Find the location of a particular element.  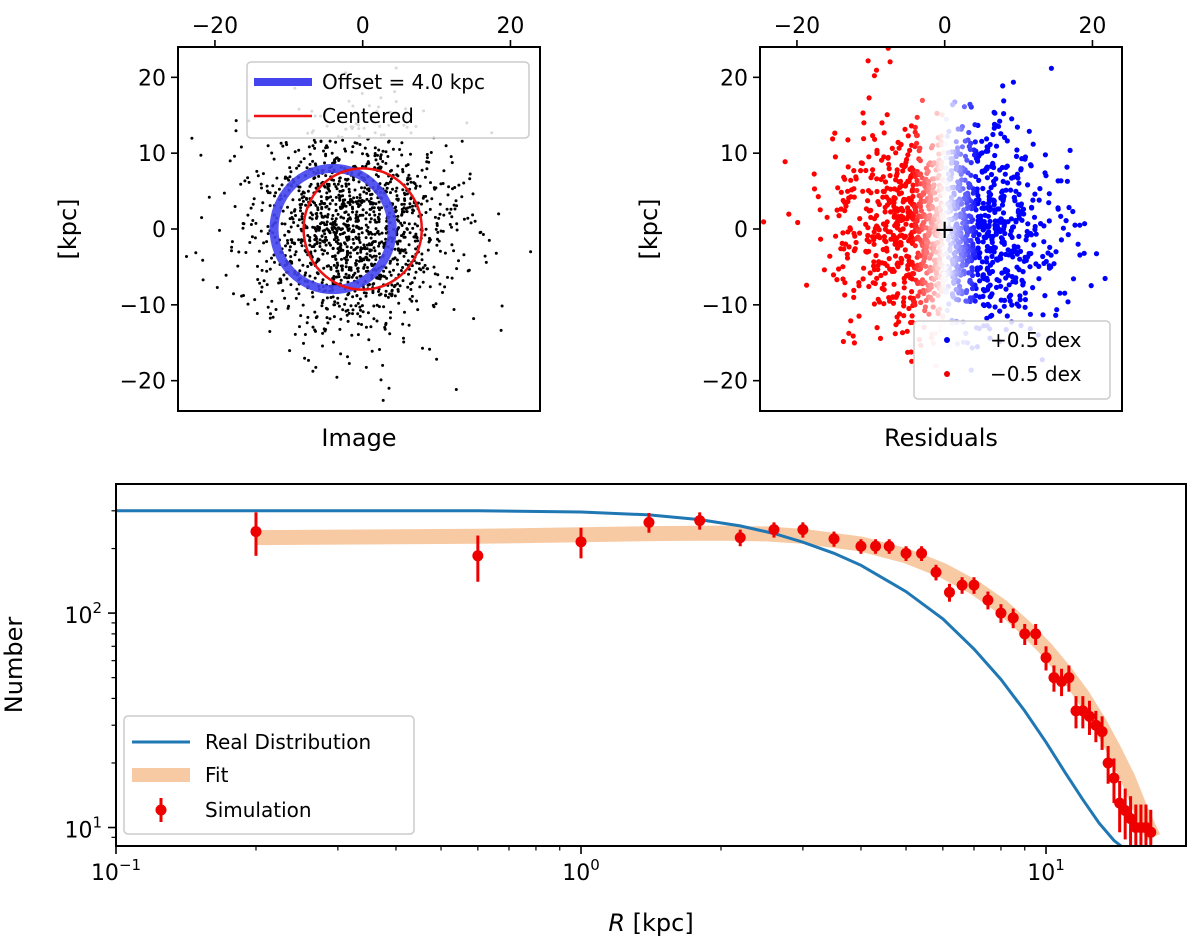

legend-swatch-minus-dex is located at coordinates (947, 374).